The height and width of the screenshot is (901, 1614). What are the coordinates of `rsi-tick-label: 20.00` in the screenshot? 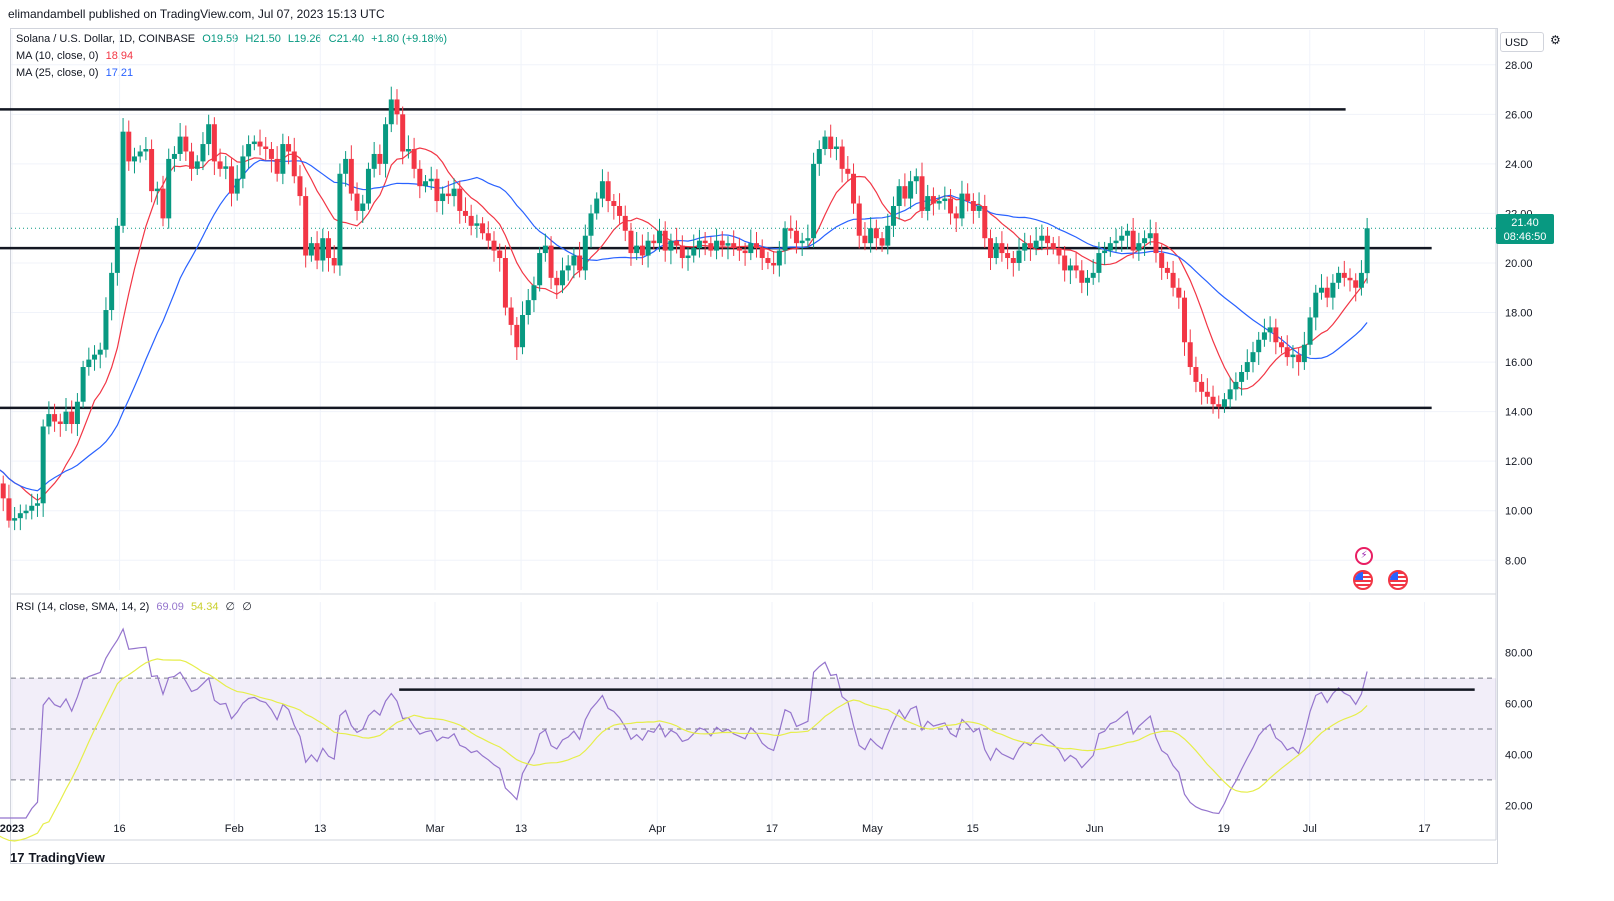 It's located at (1519, 806).